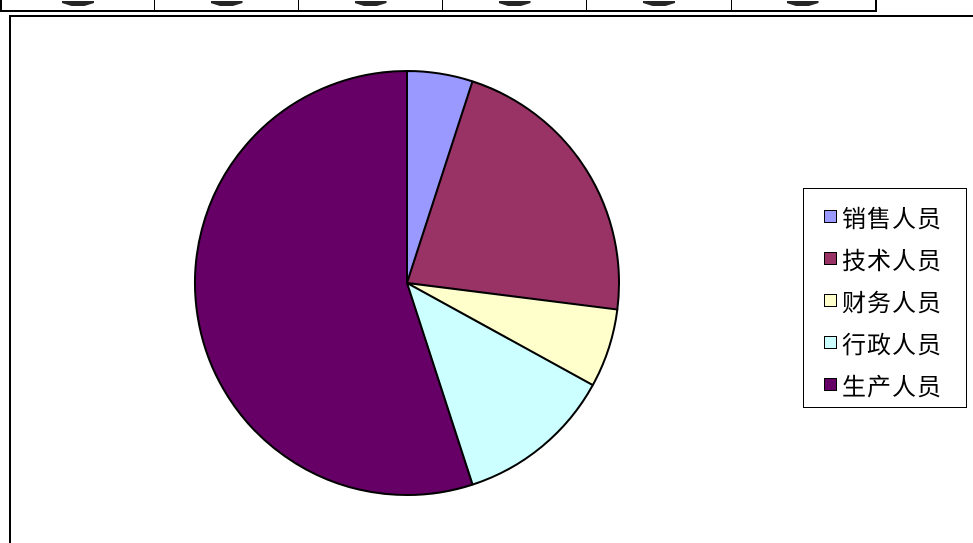  I want to click on legend-item: 行政人员, so click(885, 342).